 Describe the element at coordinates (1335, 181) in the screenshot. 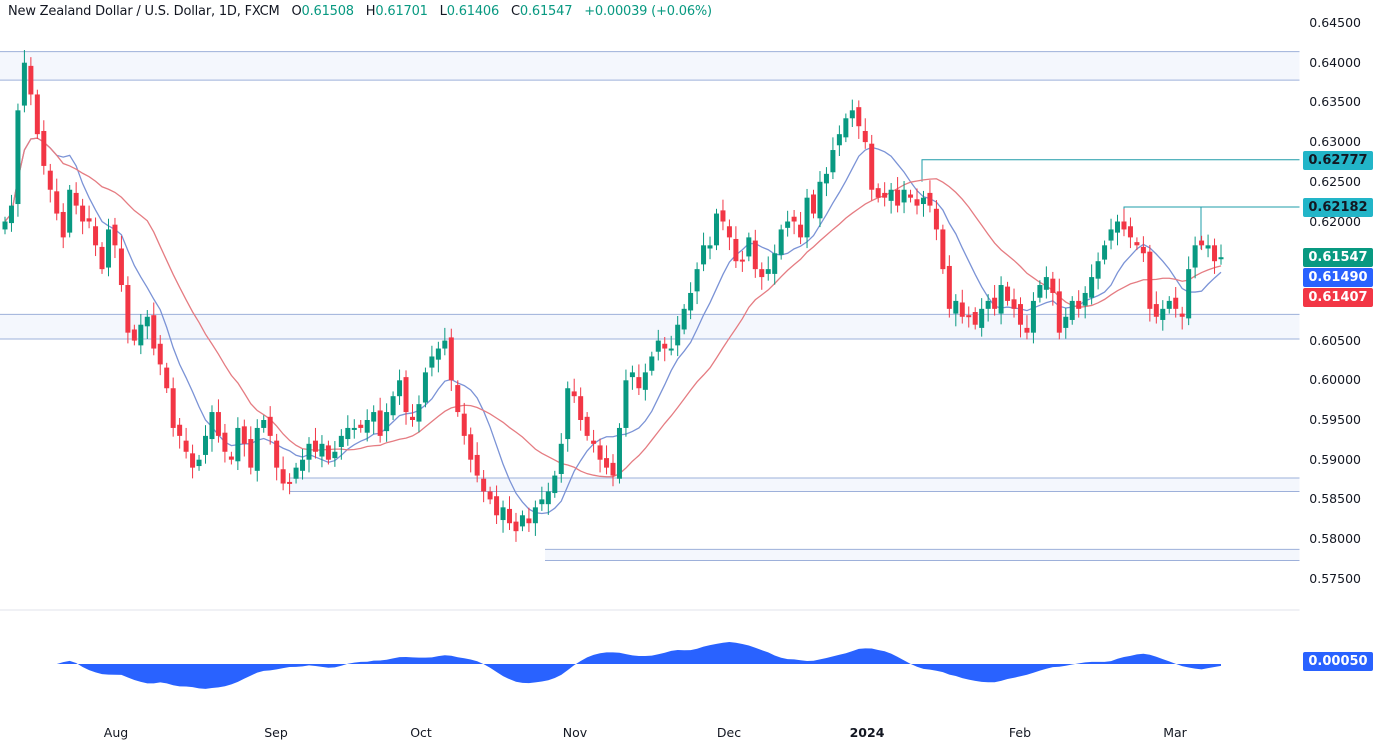

I see `price-tick: 0.62500` at that location.